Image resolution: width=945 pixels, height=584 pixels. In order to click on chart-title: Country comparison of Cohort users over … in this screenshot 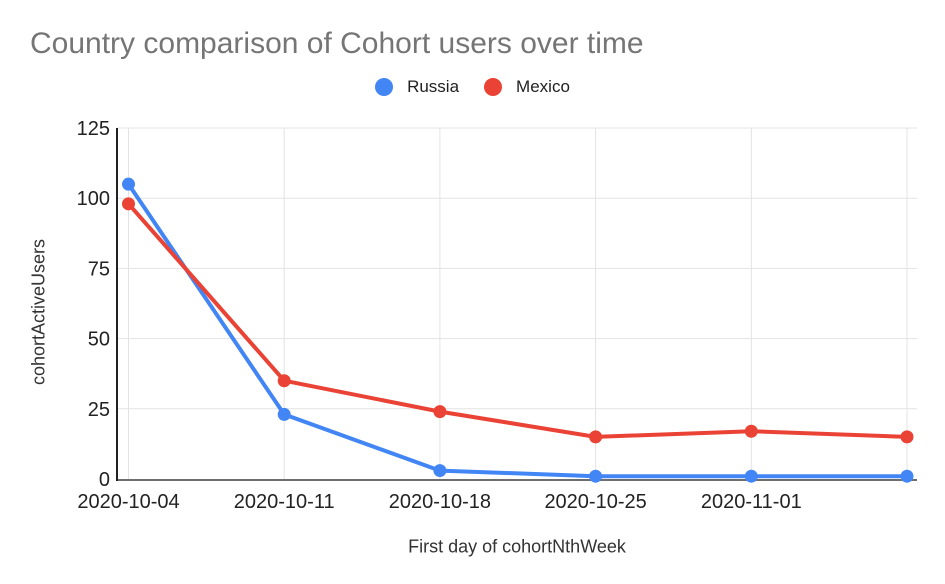, I will do `click(337, 43)`.